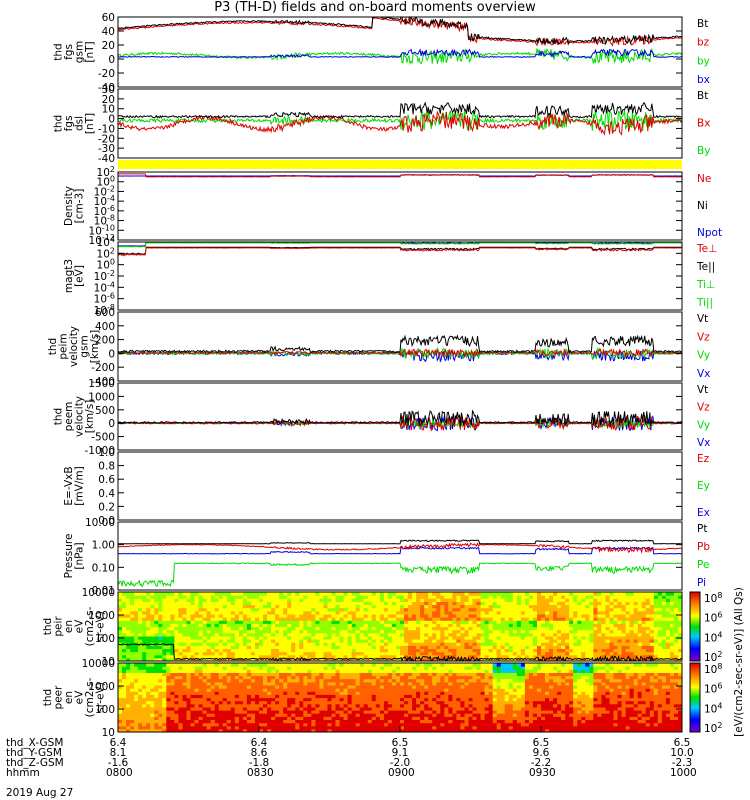 The image size is (750, 800). Describe the element at coordinates (703, 486) in the screenshot. I see `legend-Ey: Ey` at that location.